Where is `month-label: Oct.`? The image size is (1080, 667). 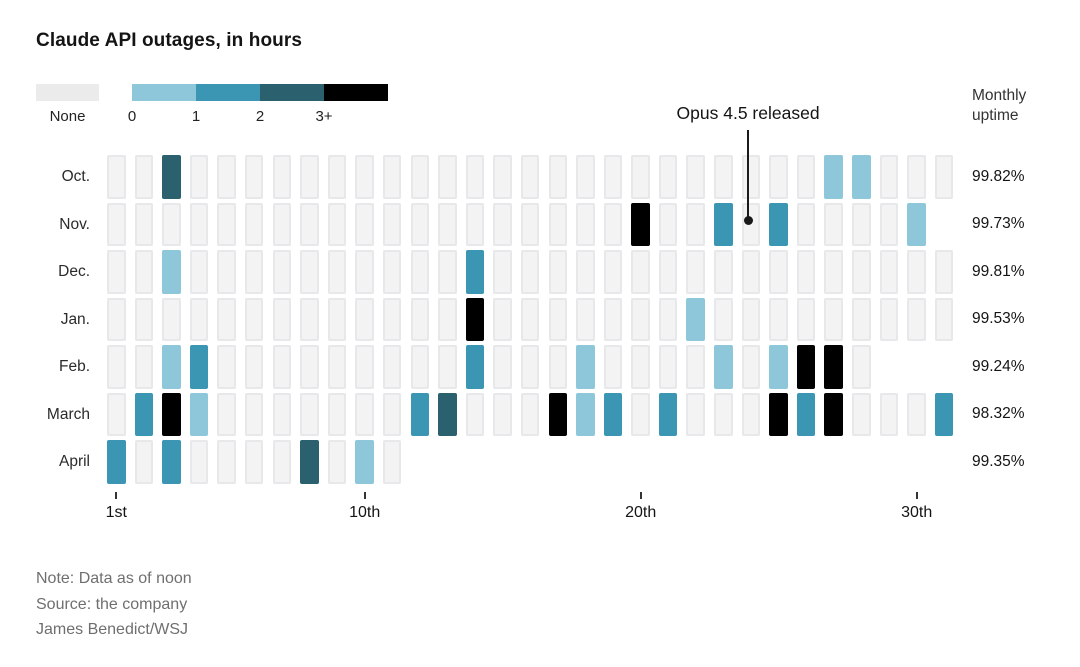
month-label: Oct. is located at coordinates (75, 176).